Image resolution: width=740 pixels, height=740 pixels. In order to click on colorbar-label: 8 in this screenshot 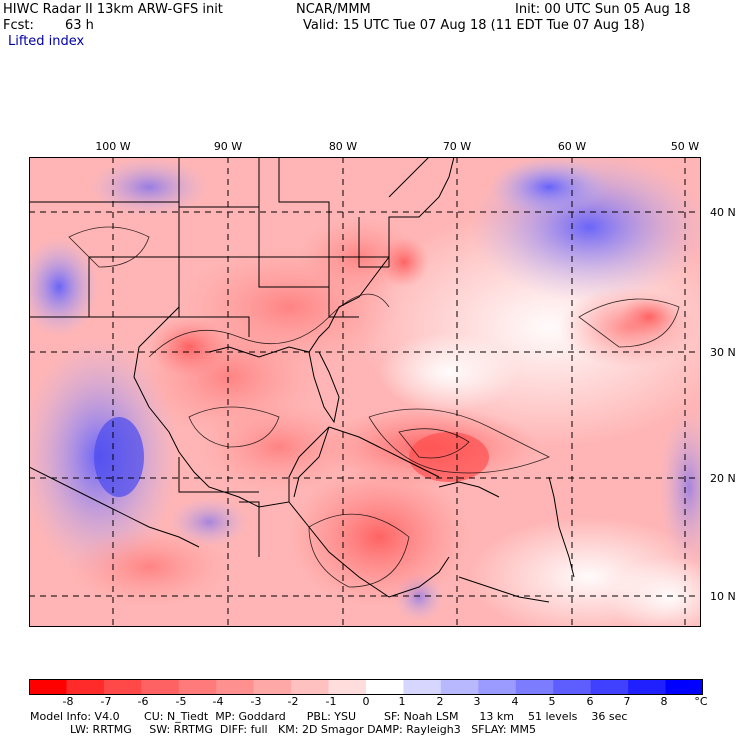, I will do `click(664, 701)`.